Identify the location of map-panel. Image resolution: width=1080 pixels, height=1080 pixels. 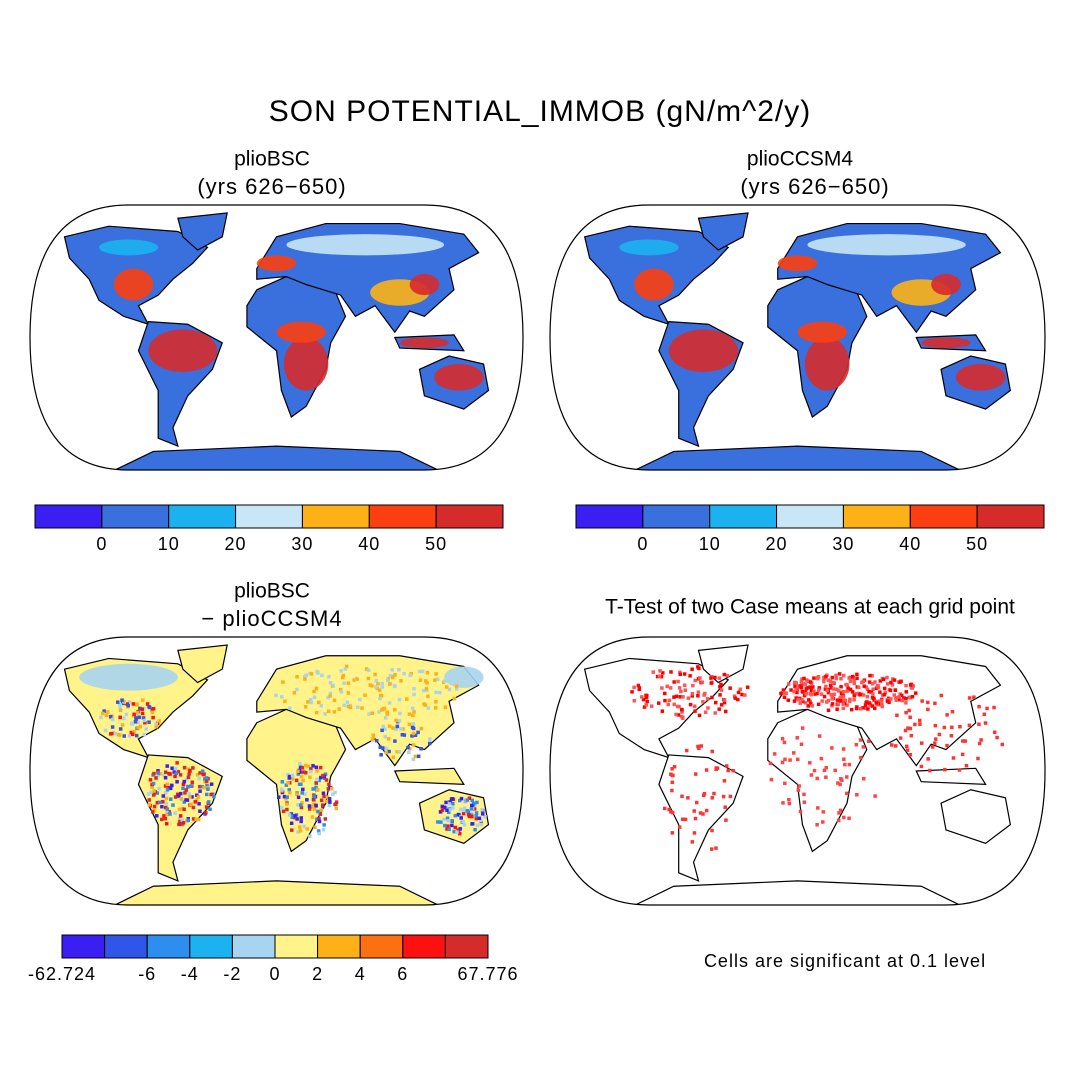
(797, 337).